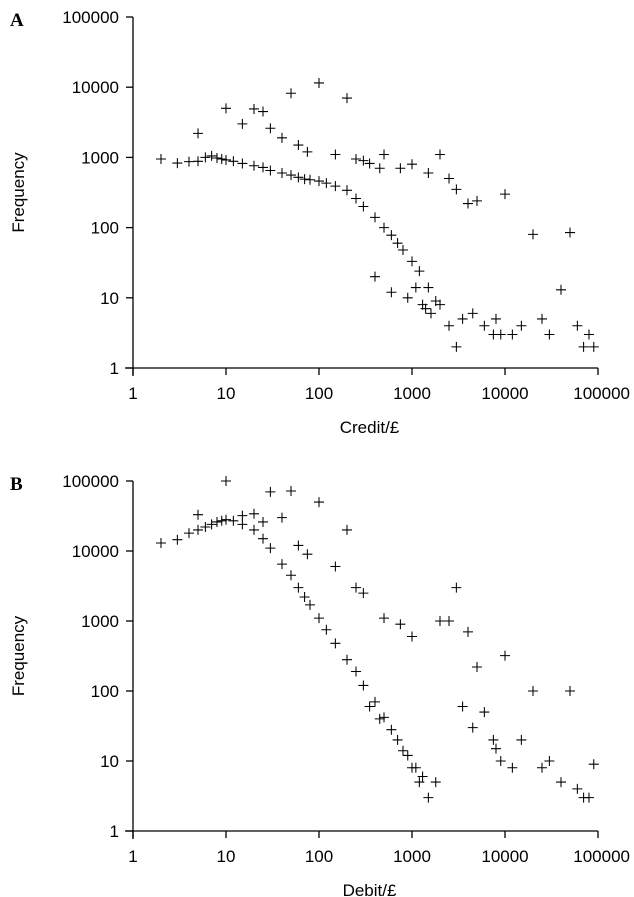  Describe the element at coordinates (105, 691) in the screenshot. I see `y-tick-label: 100` at that location.